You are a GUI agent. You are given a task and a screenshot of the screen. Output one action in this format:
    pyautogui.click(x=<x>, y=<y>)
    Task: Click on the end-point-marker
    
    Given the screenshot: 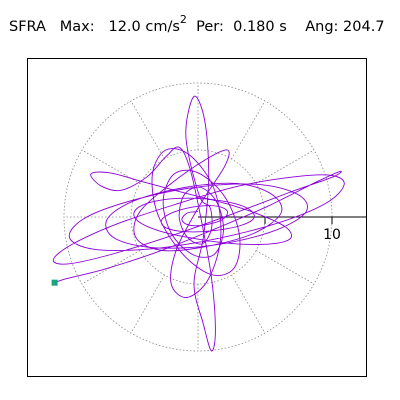 What is the action you would take?
    pyautogui.click(x=54, y=282)
    